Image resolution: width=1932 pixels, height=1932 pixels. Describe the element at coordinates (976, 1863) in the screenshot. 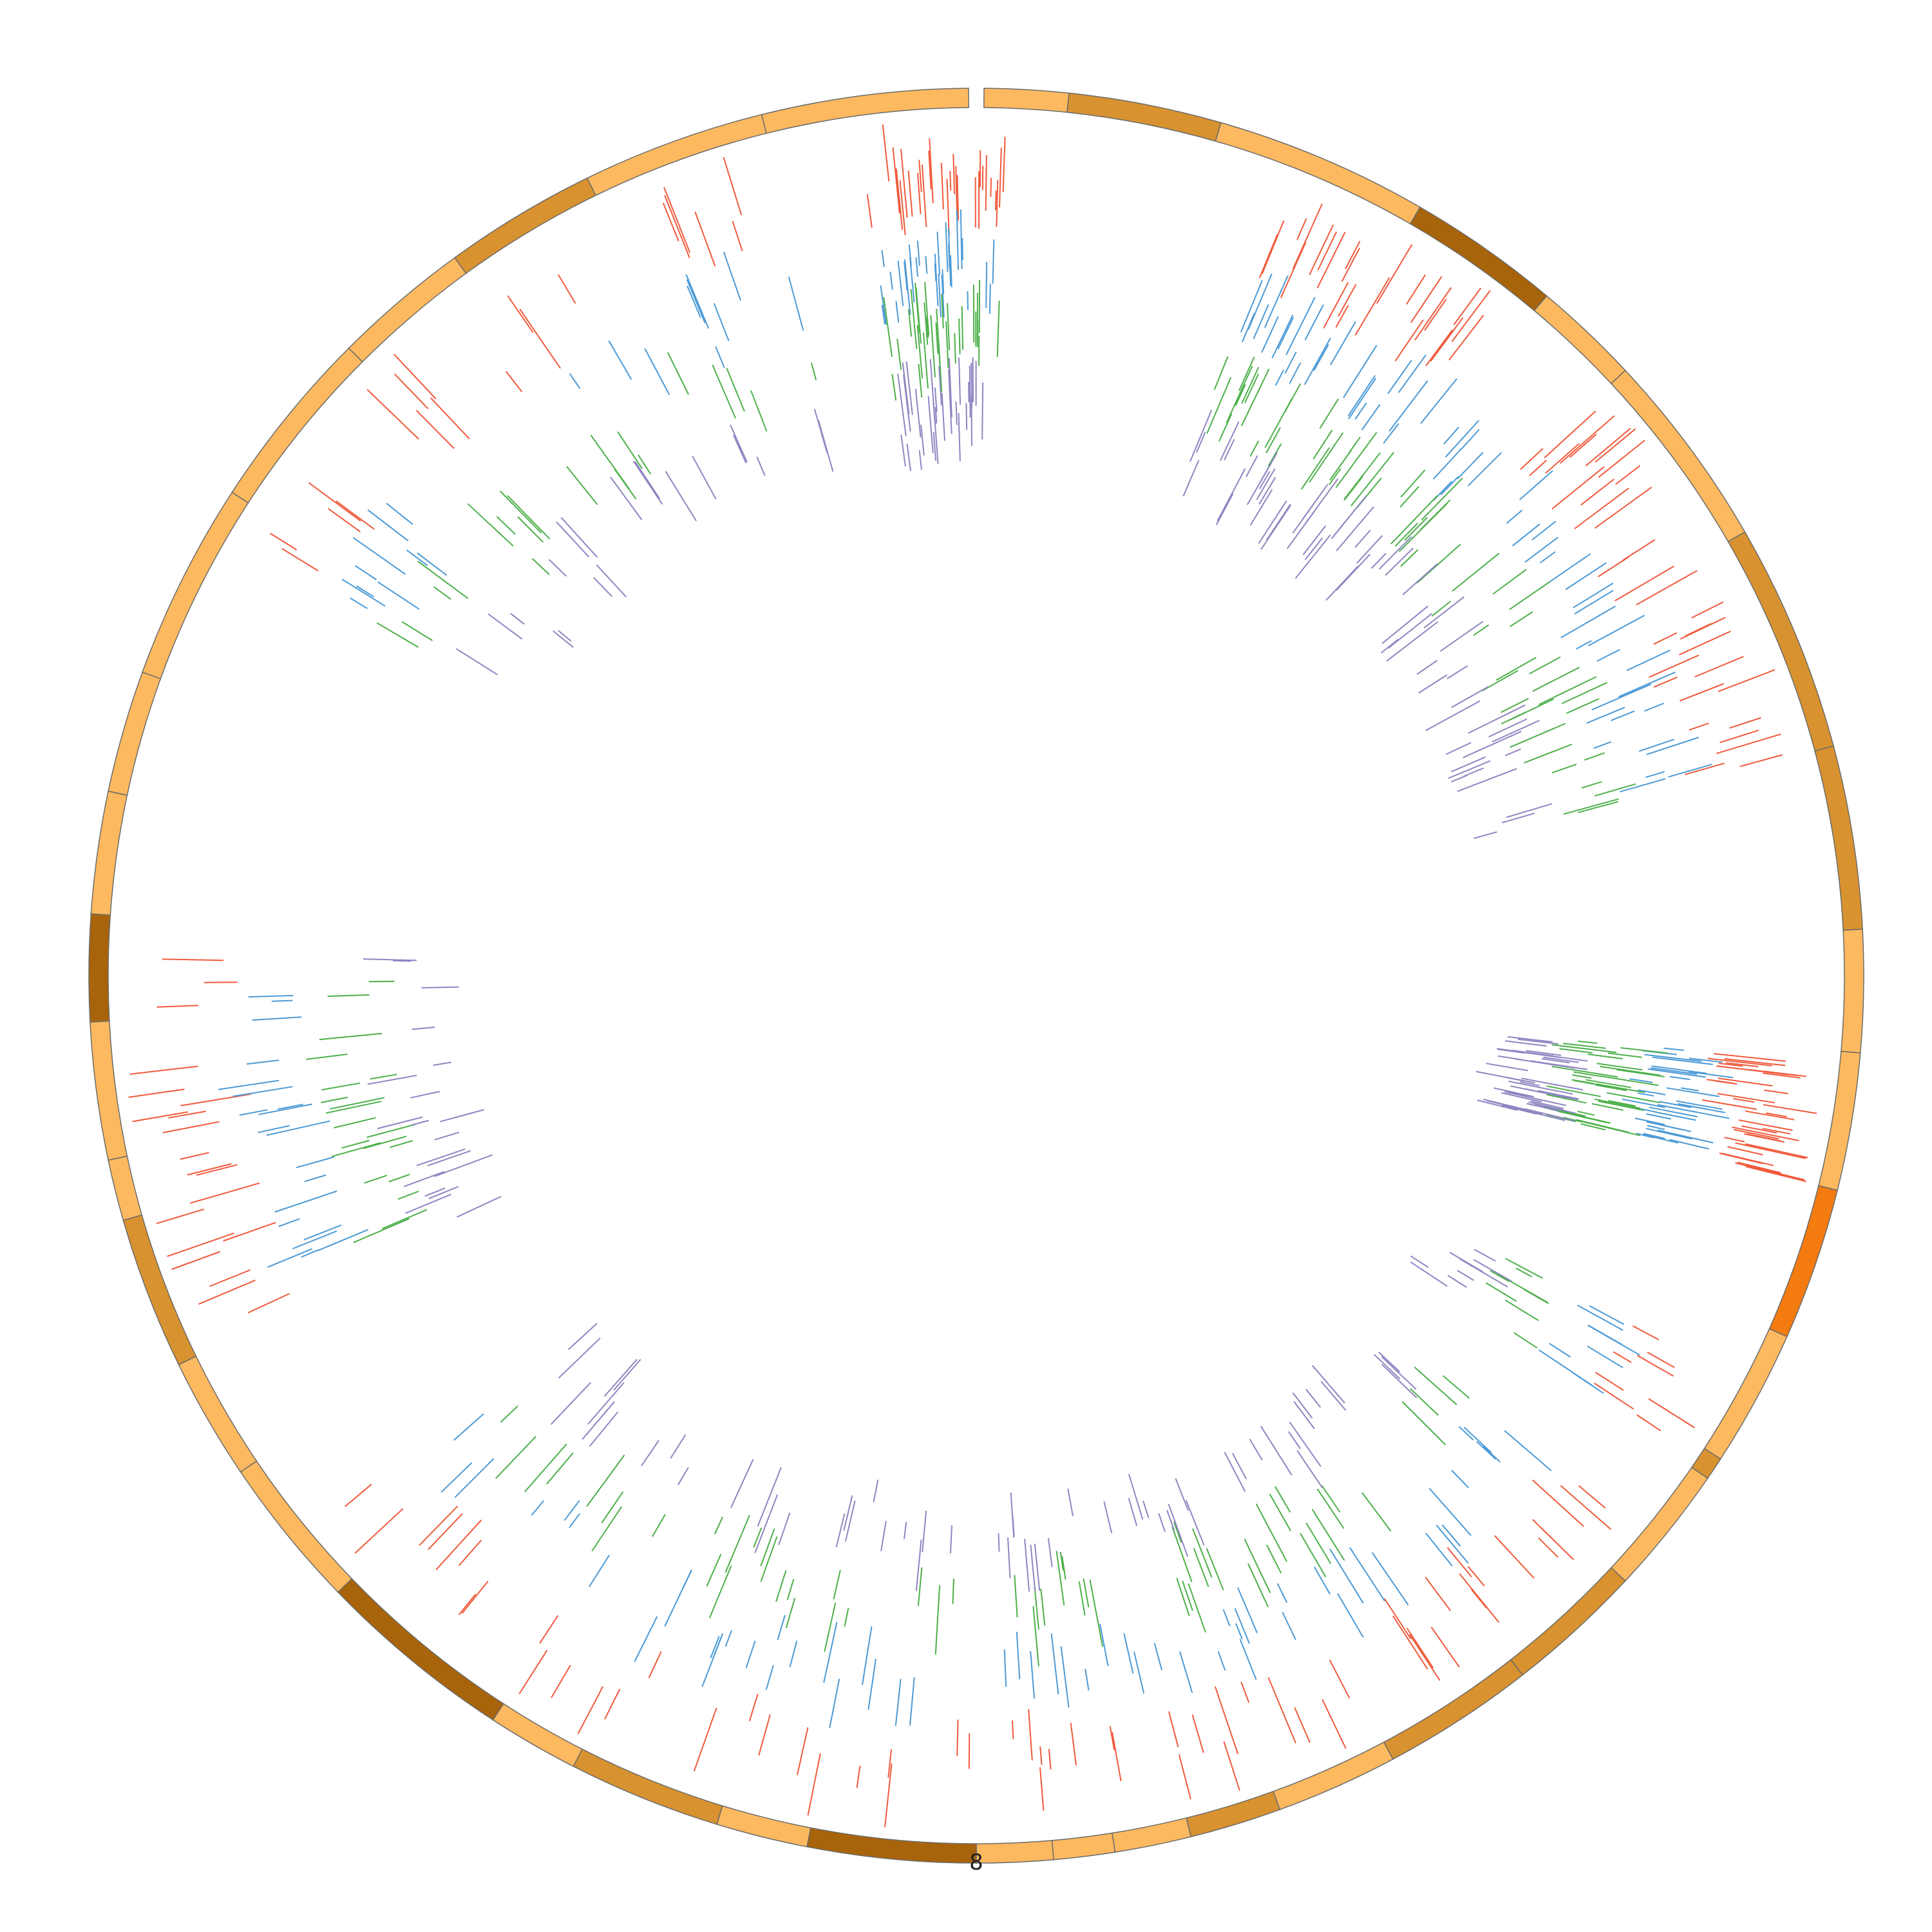

I see `chromosome-label: 8` at that location.